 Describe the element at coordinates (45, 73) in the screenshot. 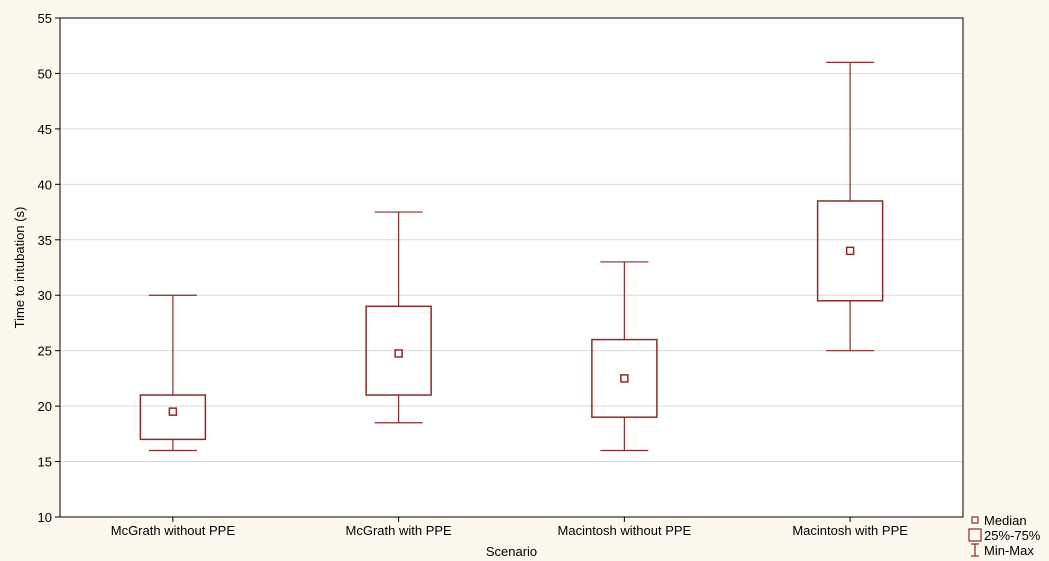

I see `y-tick-label: 50` at that location.